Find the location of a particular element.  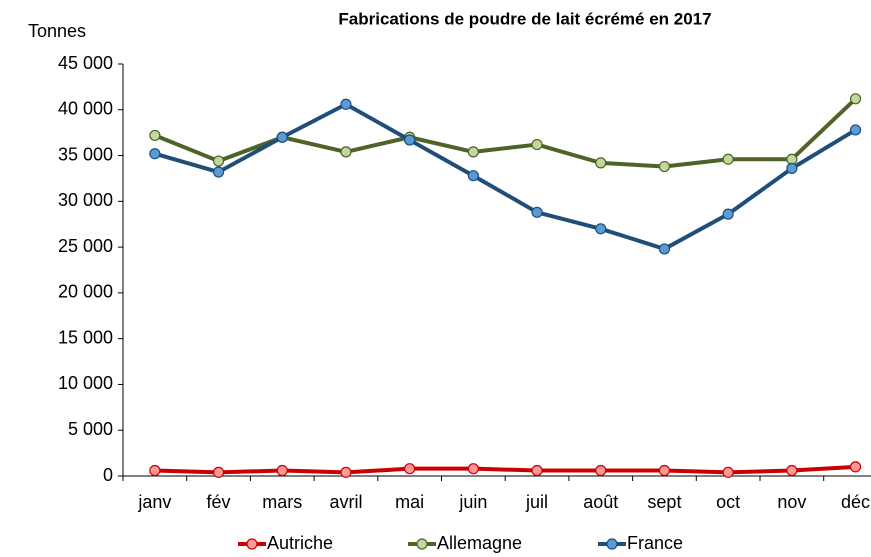

x-tick-label: juin is located at coordinates (472, 502).